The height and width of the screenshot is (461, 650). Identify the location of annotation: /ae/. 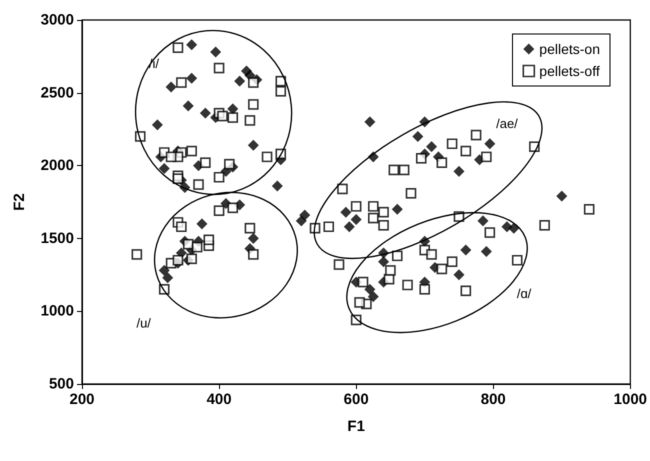
(507, 123).